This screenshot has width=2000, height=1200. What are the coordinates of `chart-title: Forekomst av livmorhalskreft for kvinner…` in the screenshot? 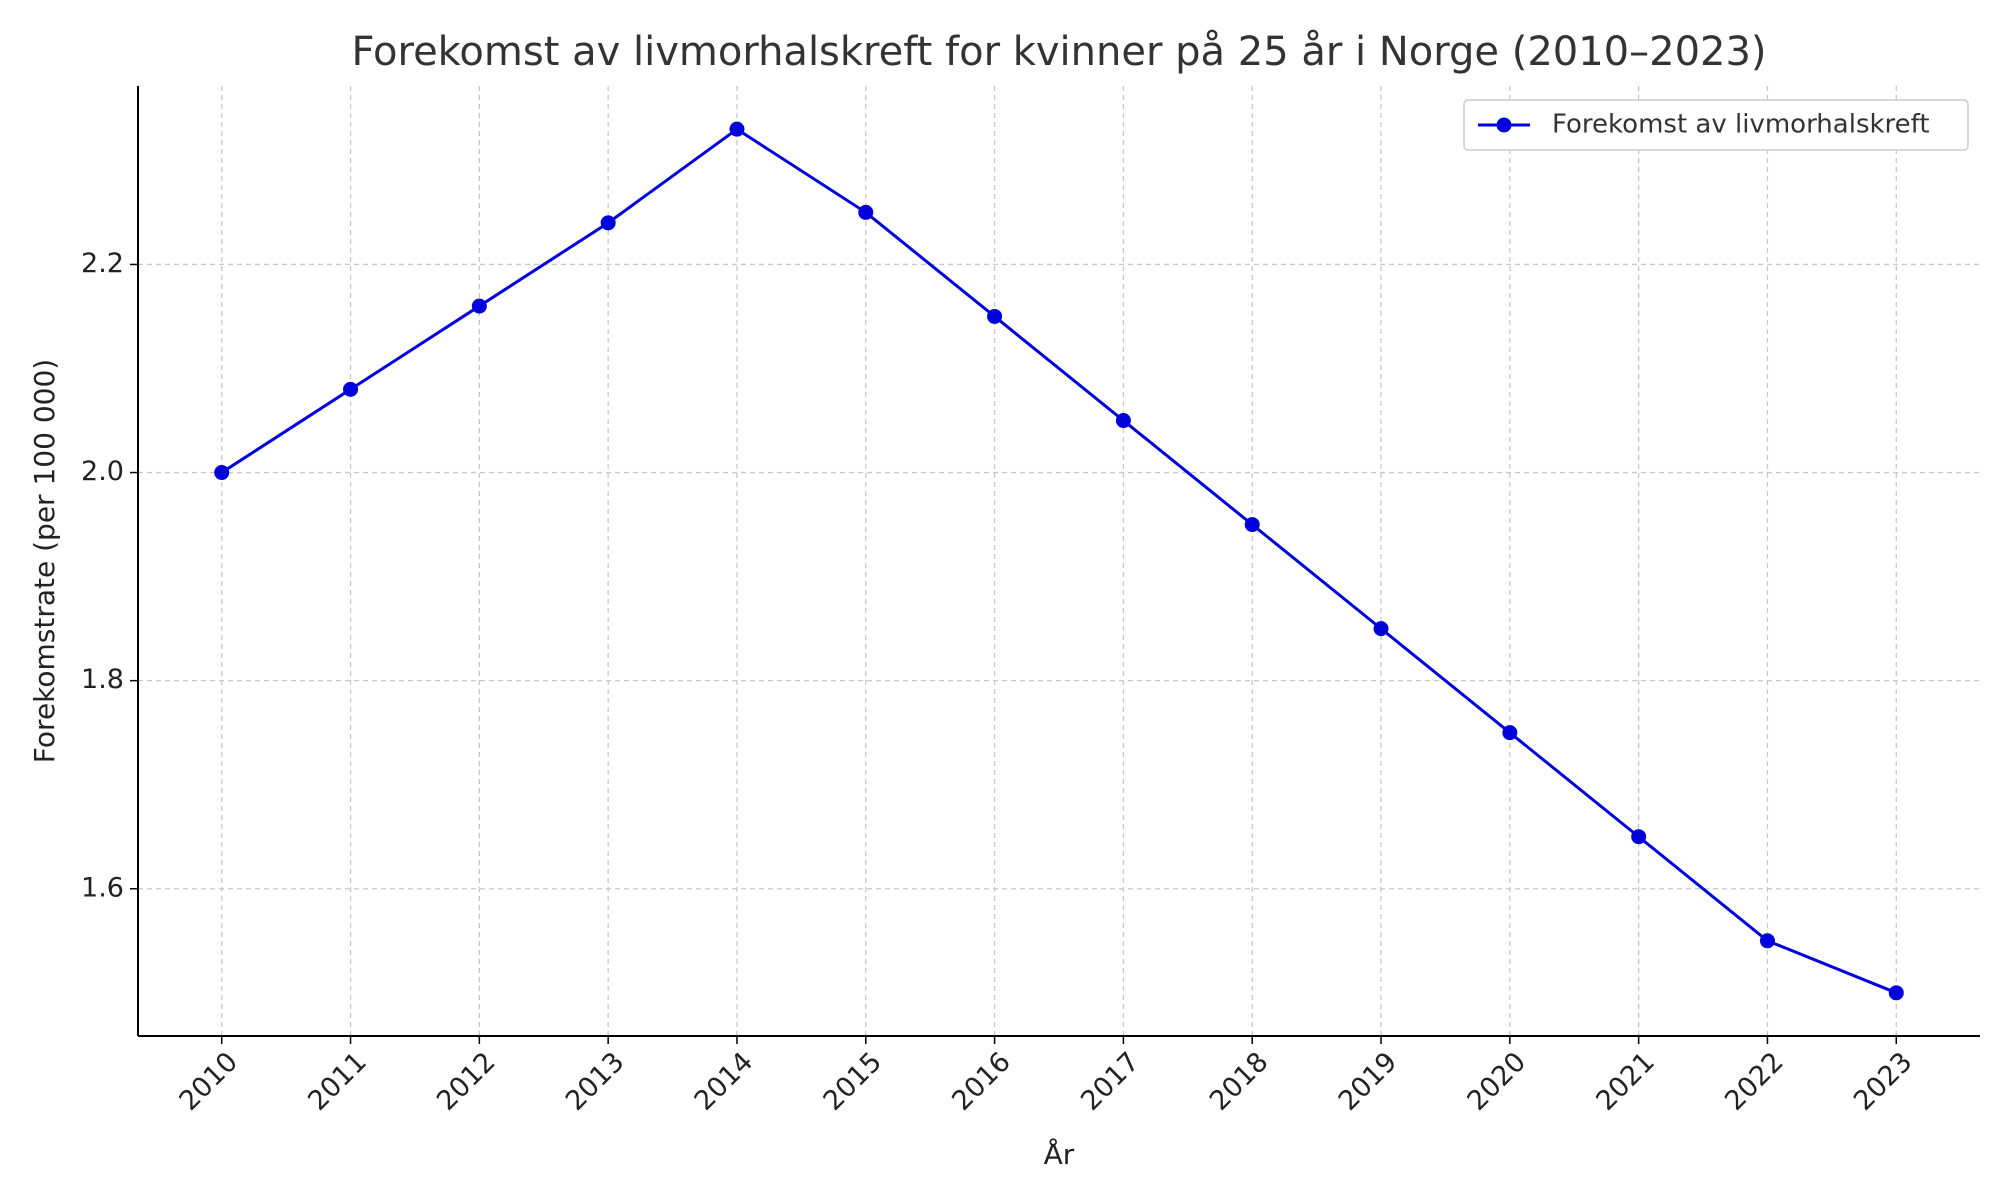 It's located at (1058, 52).